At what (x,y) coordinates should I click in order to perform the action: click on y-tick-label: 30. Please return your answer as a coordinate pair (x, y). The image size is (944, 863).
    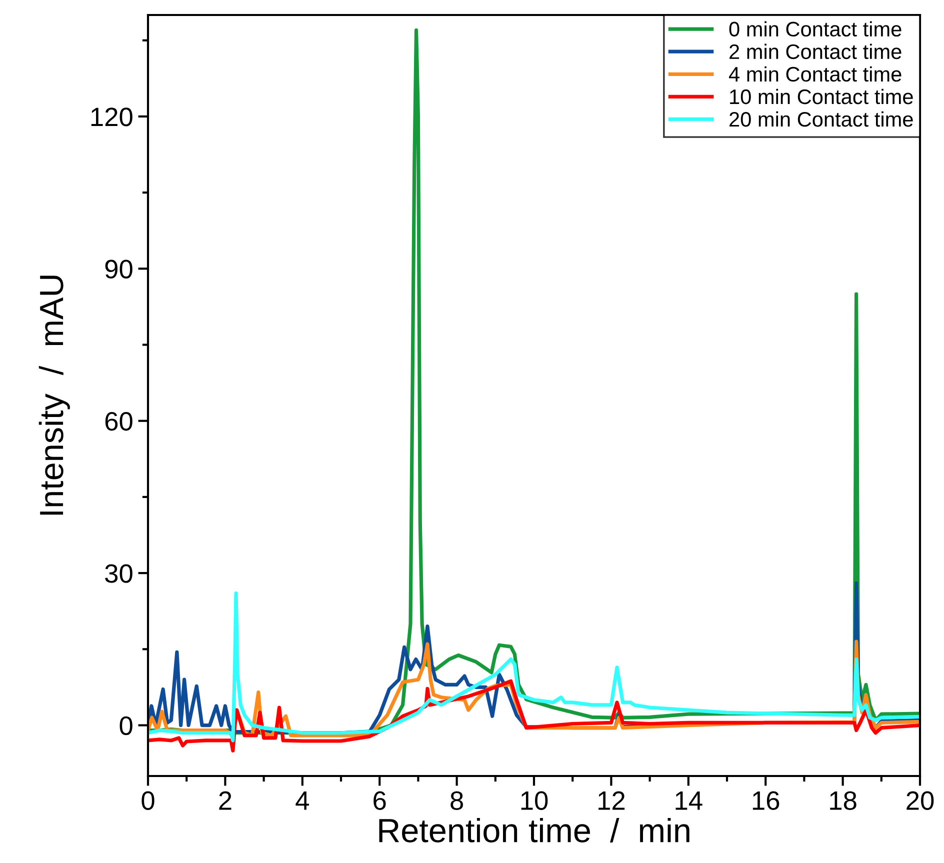
    Looking at the image, I should click on (118, 573).